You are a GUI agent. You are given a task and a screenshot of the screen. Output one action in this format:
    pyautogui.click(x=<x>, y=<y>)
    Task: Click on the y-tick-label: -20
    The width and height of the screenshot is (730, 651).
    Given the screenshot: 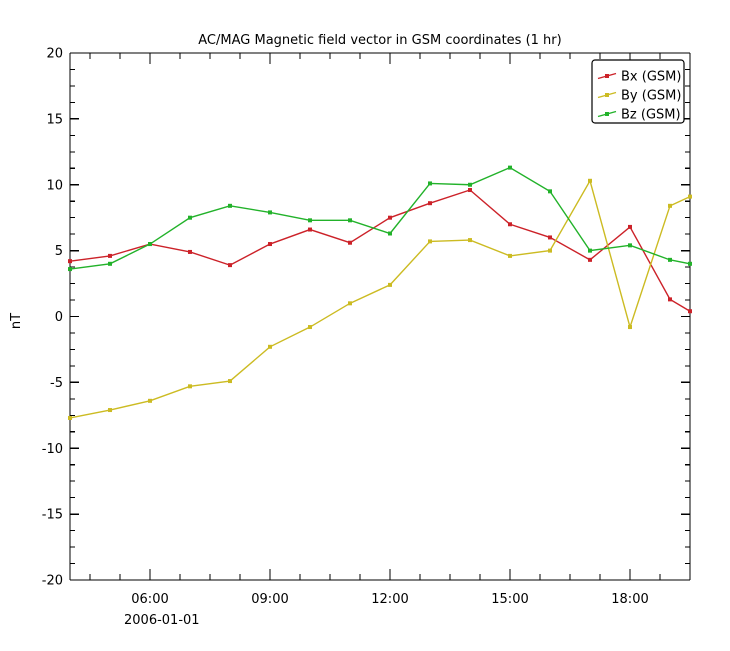 What is the action you would take?
    pyautogui.click(x=52, y=581)
    